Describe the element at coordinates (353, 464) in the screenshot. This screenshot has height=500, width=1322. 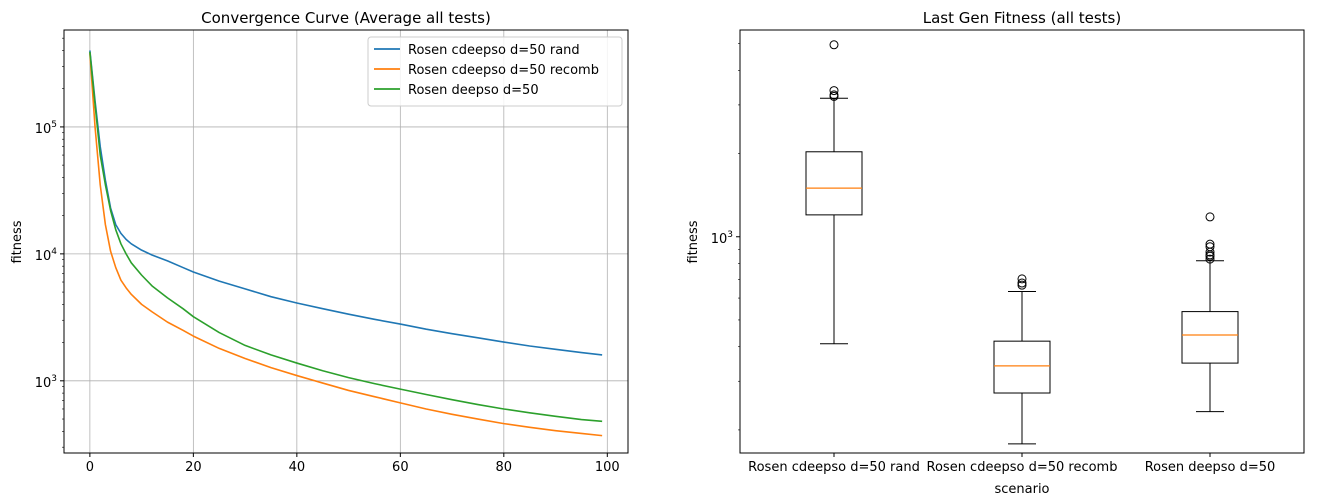
I see `x-axis-ticks: 0 20 40 60 80 100` at that location.